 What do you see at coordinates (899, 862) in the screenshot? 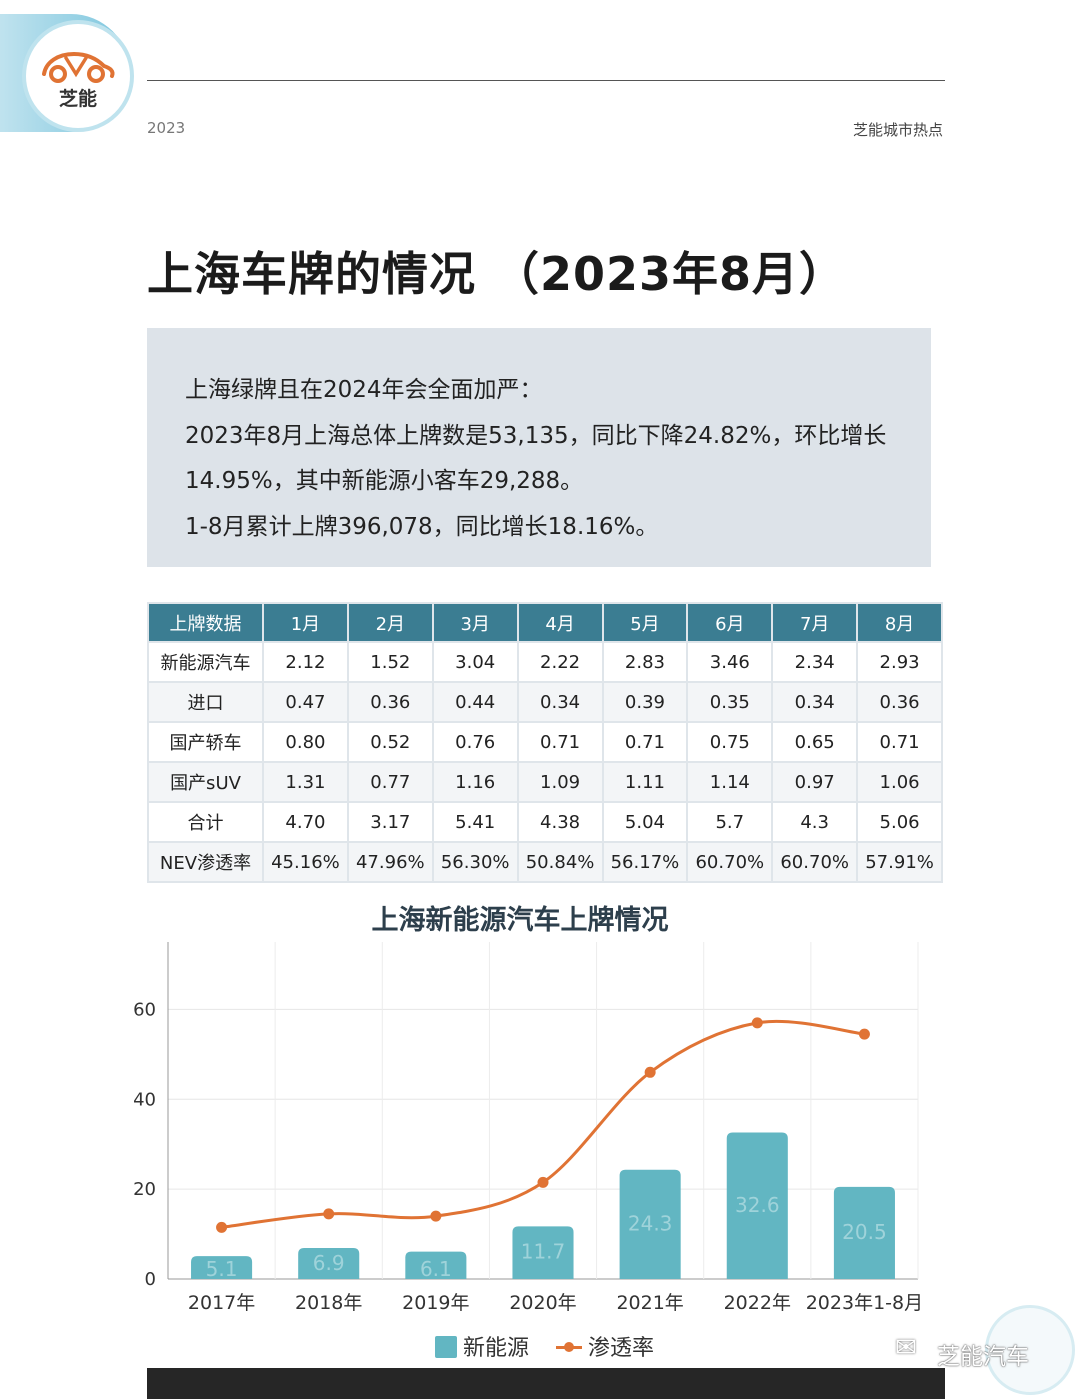
I see `table-cell: 57.91%` at bounding box center [899, 862].